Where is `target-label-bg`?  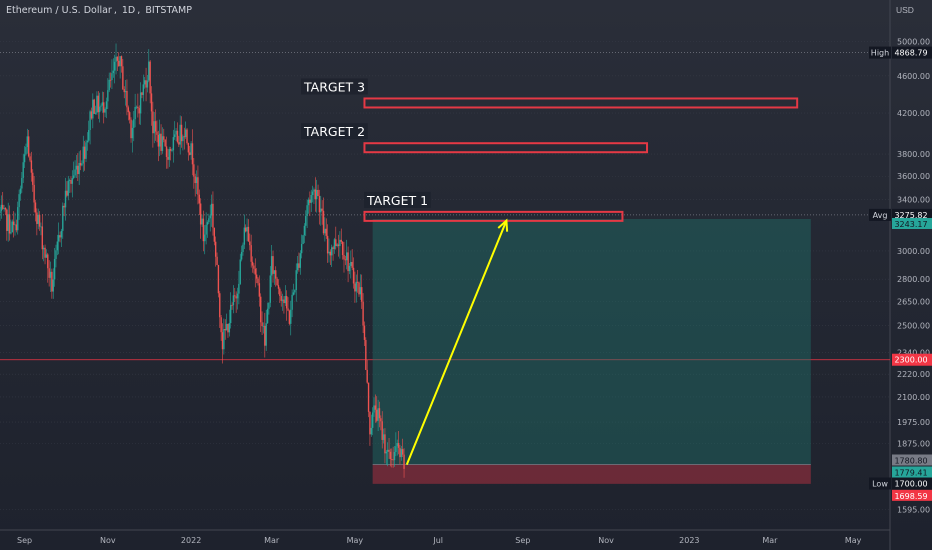 target-label-bg is located at coordinates (397, 199).